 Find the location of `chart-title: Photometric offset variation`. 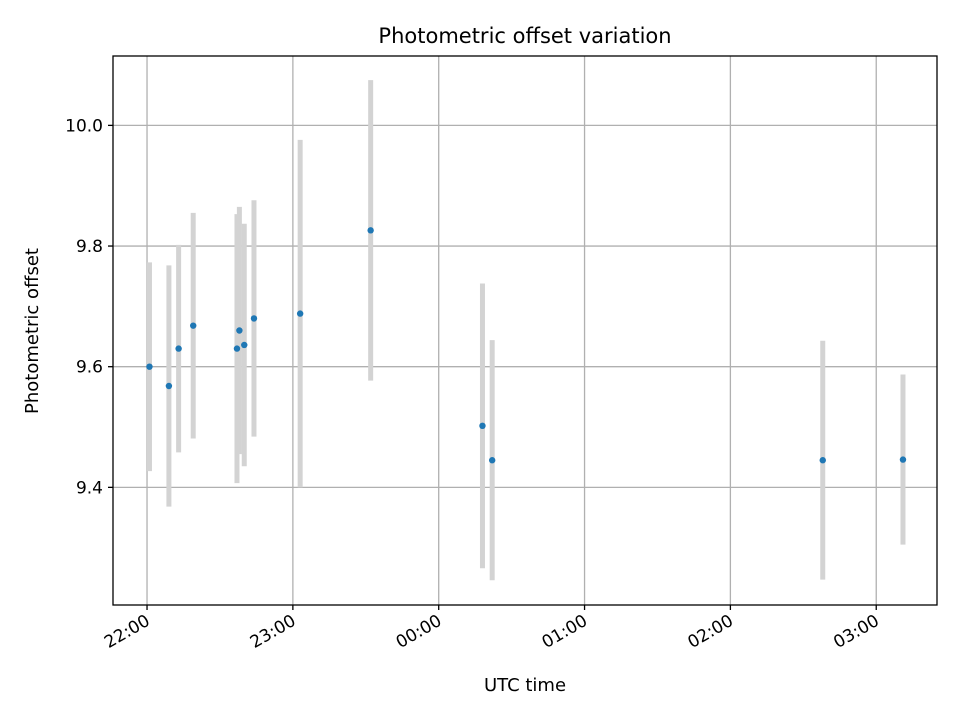

chart-title: Photometric offset variation is located at coordinates (524, 36).